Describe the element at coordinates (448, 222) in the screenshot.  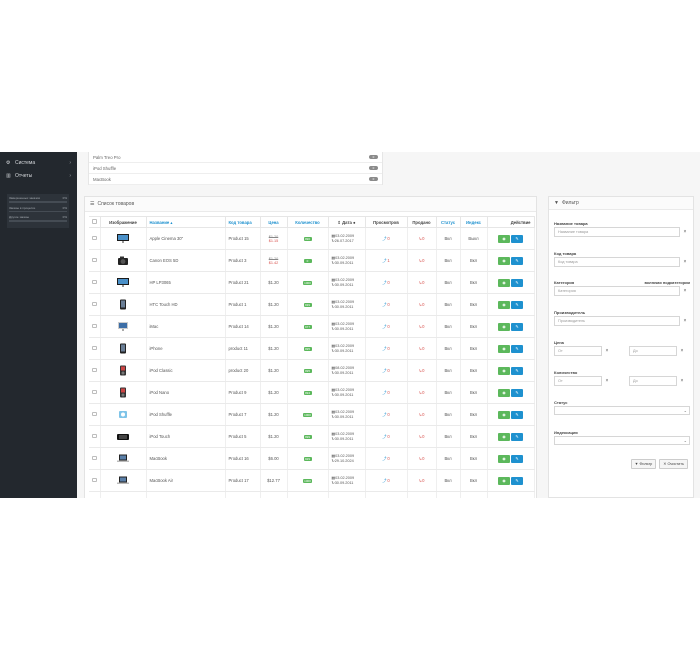
I see `column-status: Статус` at that location.